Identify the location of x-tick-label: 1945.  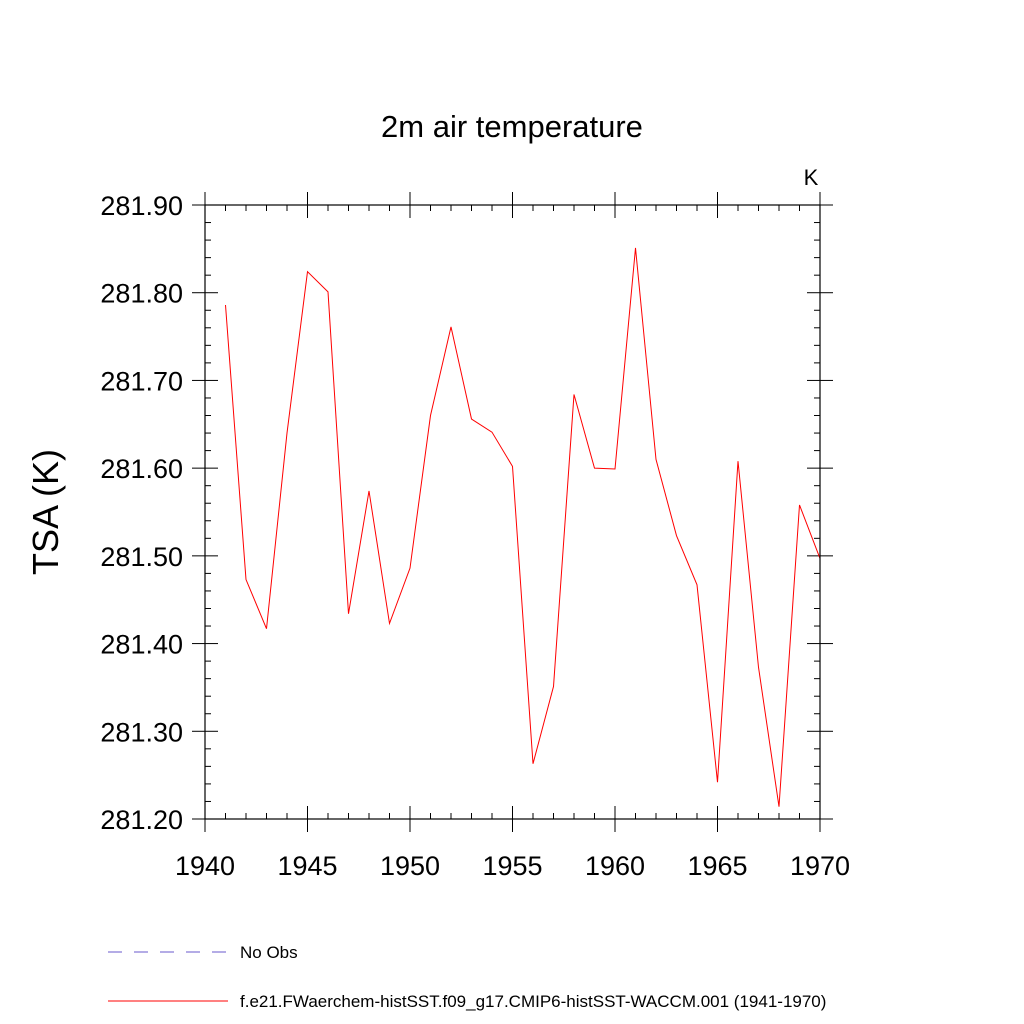
(307, 866).